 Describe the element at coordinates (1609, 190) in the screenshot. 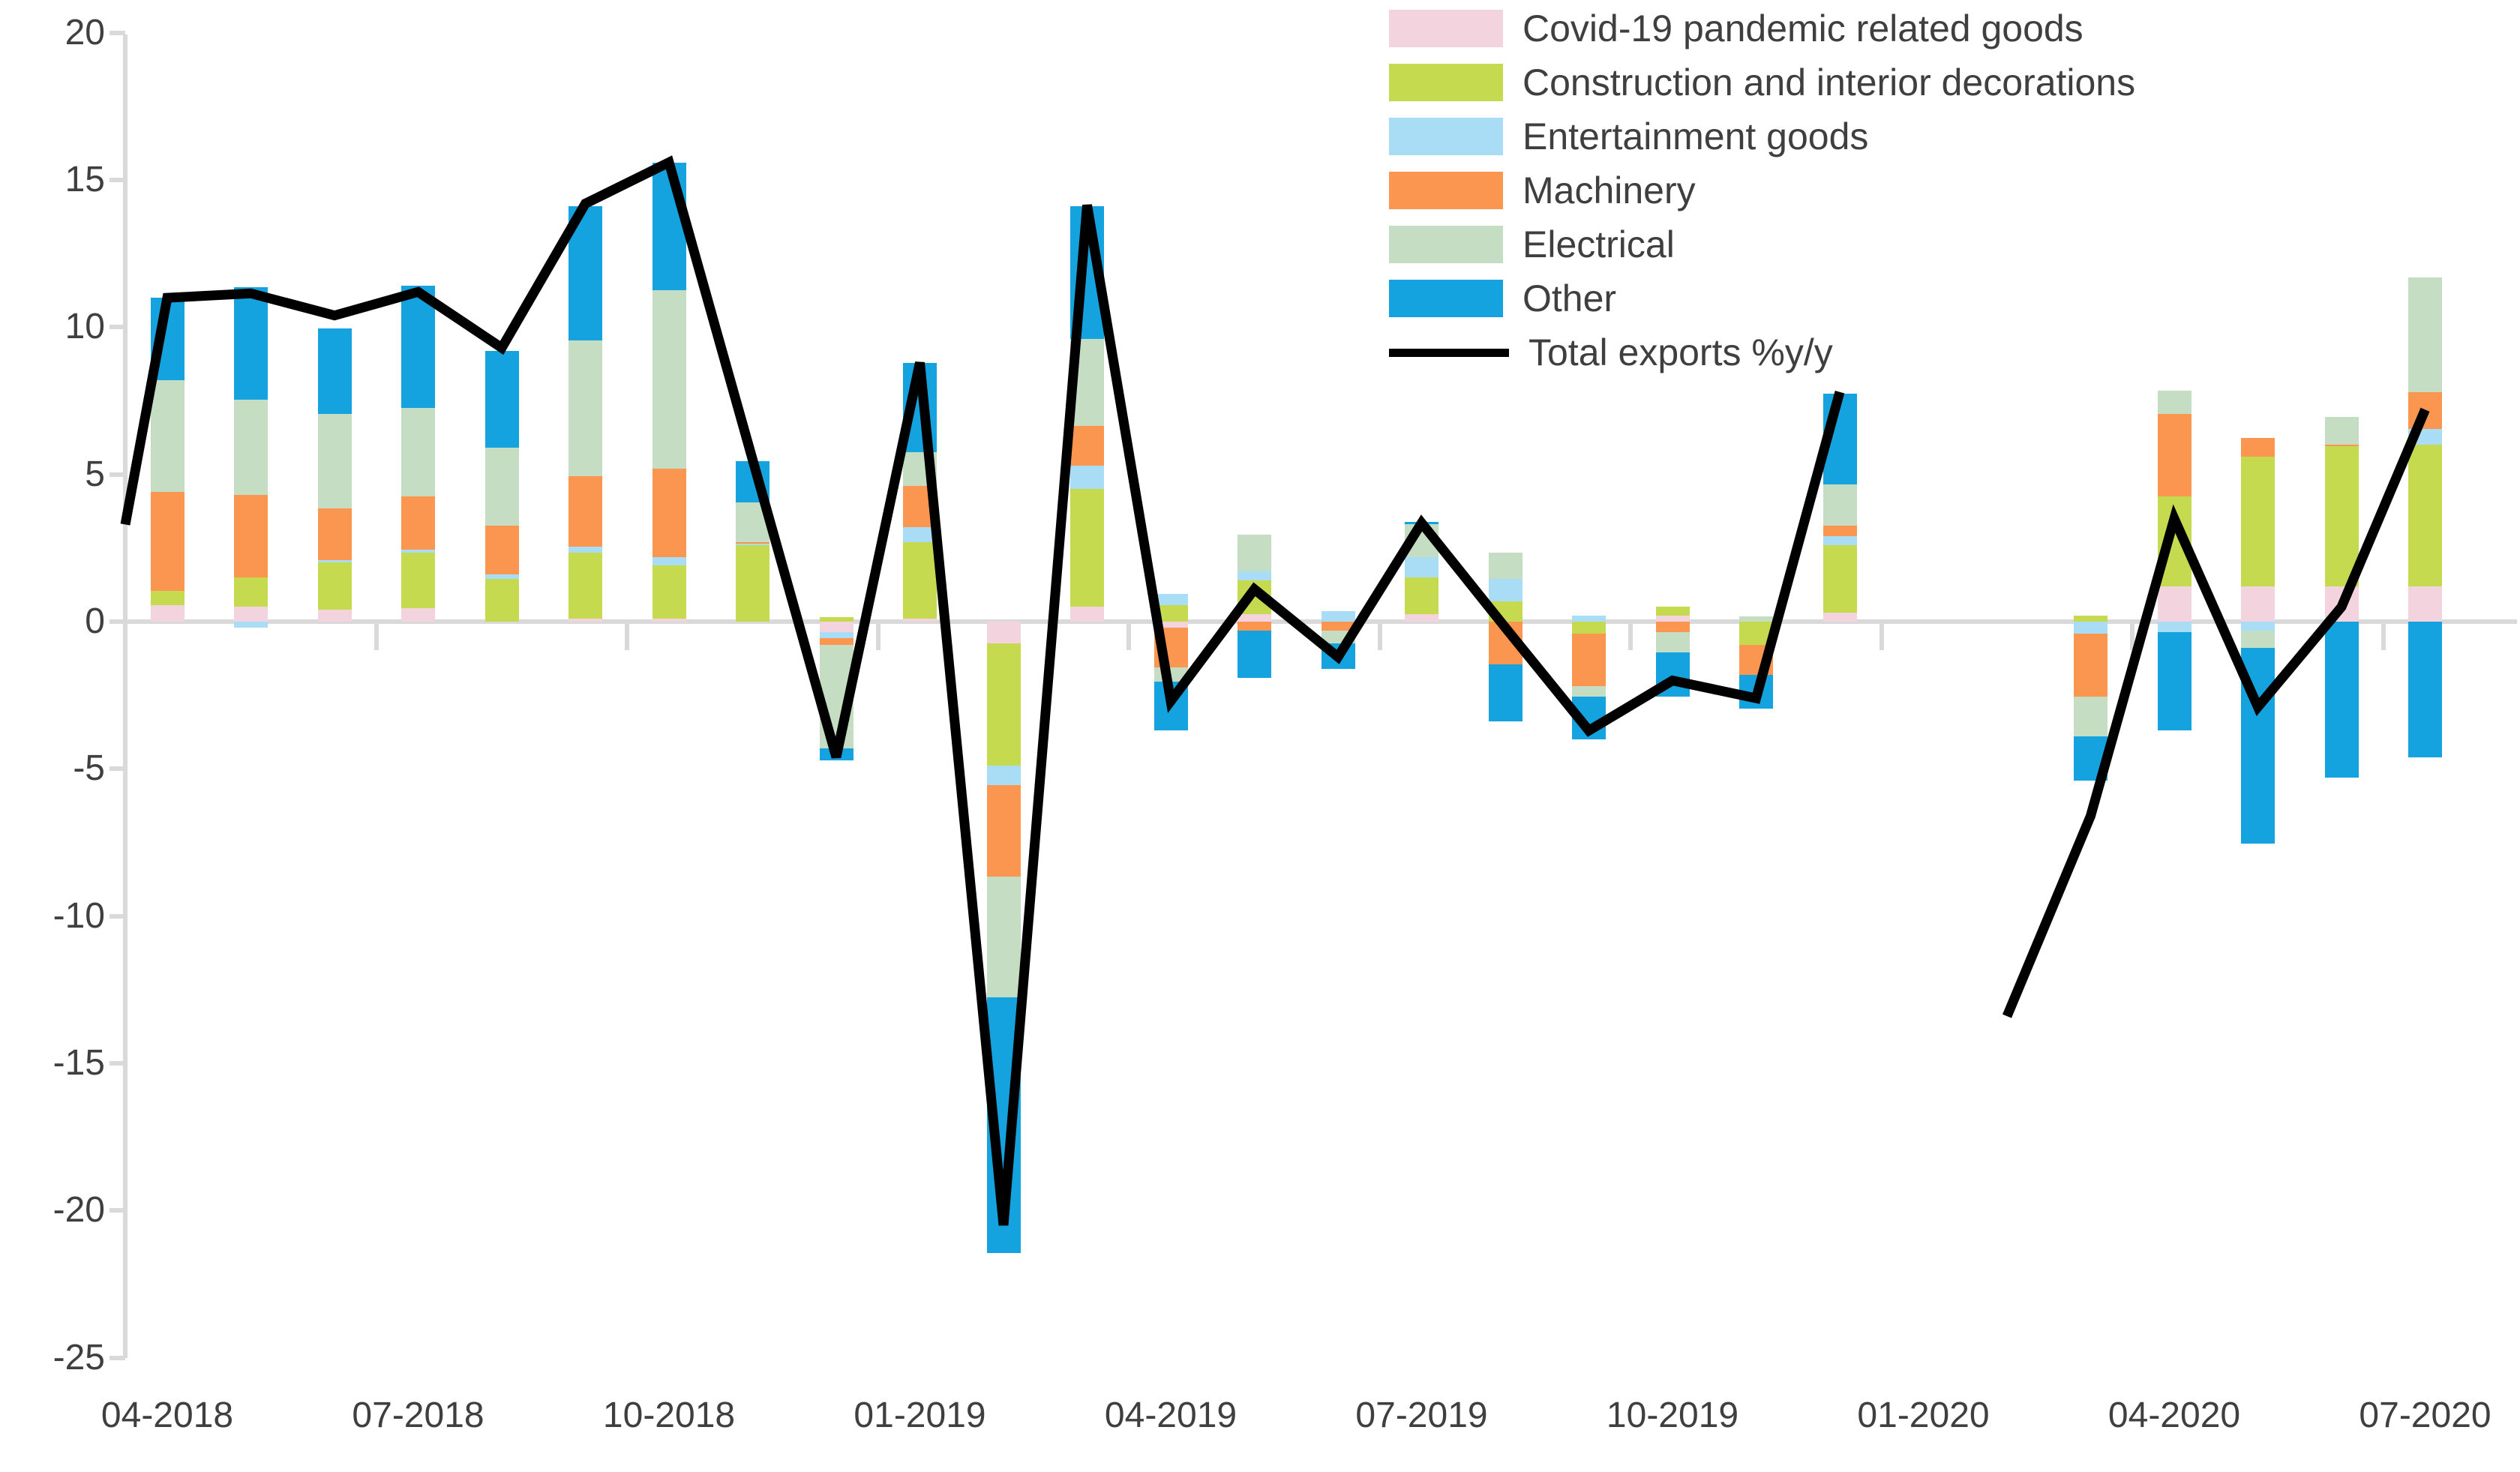

I see `legend-label: Machinery` at that location.